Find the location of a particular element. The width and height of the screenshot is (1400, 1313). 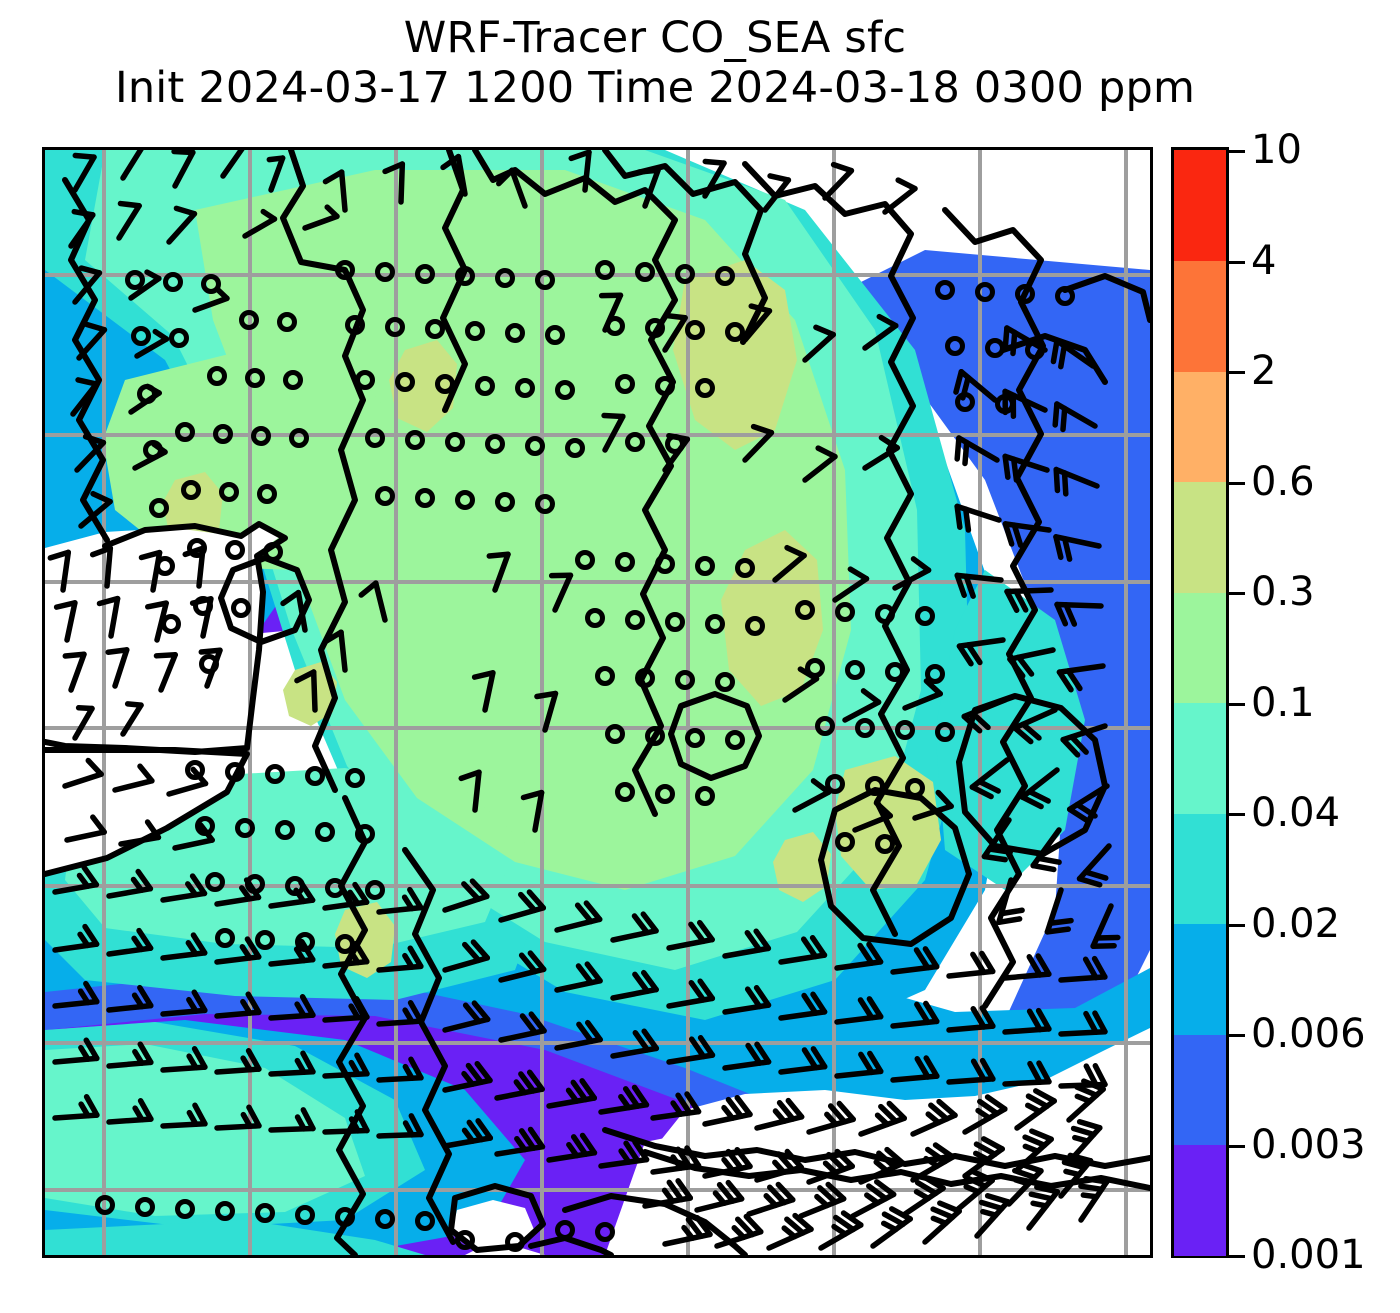

colorbar-tick-label: 0.04 is located at coordinates (1296, 813).